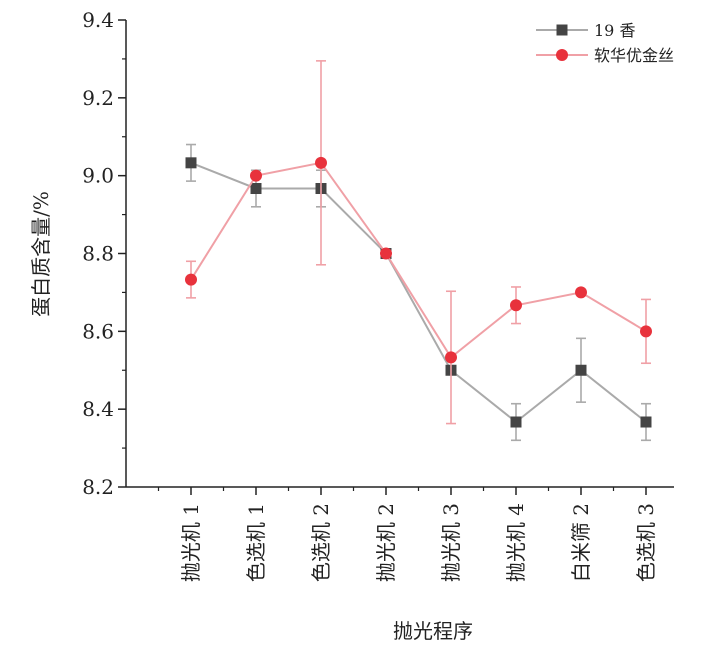 Image resolution: width=722 pixels, height=647 pixels. What do you see at coordinates (646, 542) in the screenshot?
I see `x-tick-label: 色选机 3` at bounding box center [646, 542].